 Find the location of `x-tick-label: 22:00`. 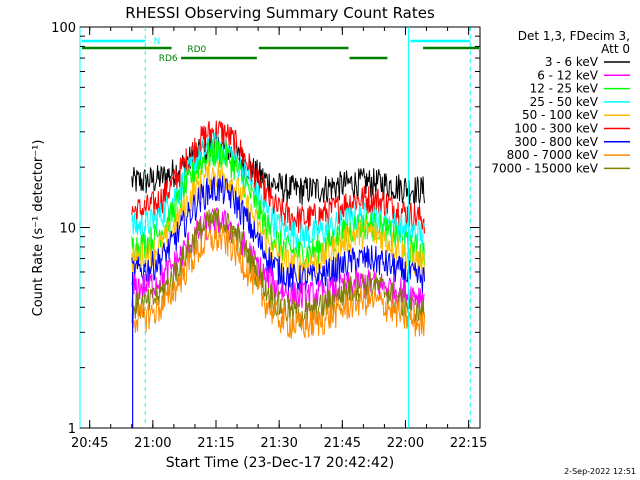

x-tick-label: 22:00 is located at coordinates (405, 443).